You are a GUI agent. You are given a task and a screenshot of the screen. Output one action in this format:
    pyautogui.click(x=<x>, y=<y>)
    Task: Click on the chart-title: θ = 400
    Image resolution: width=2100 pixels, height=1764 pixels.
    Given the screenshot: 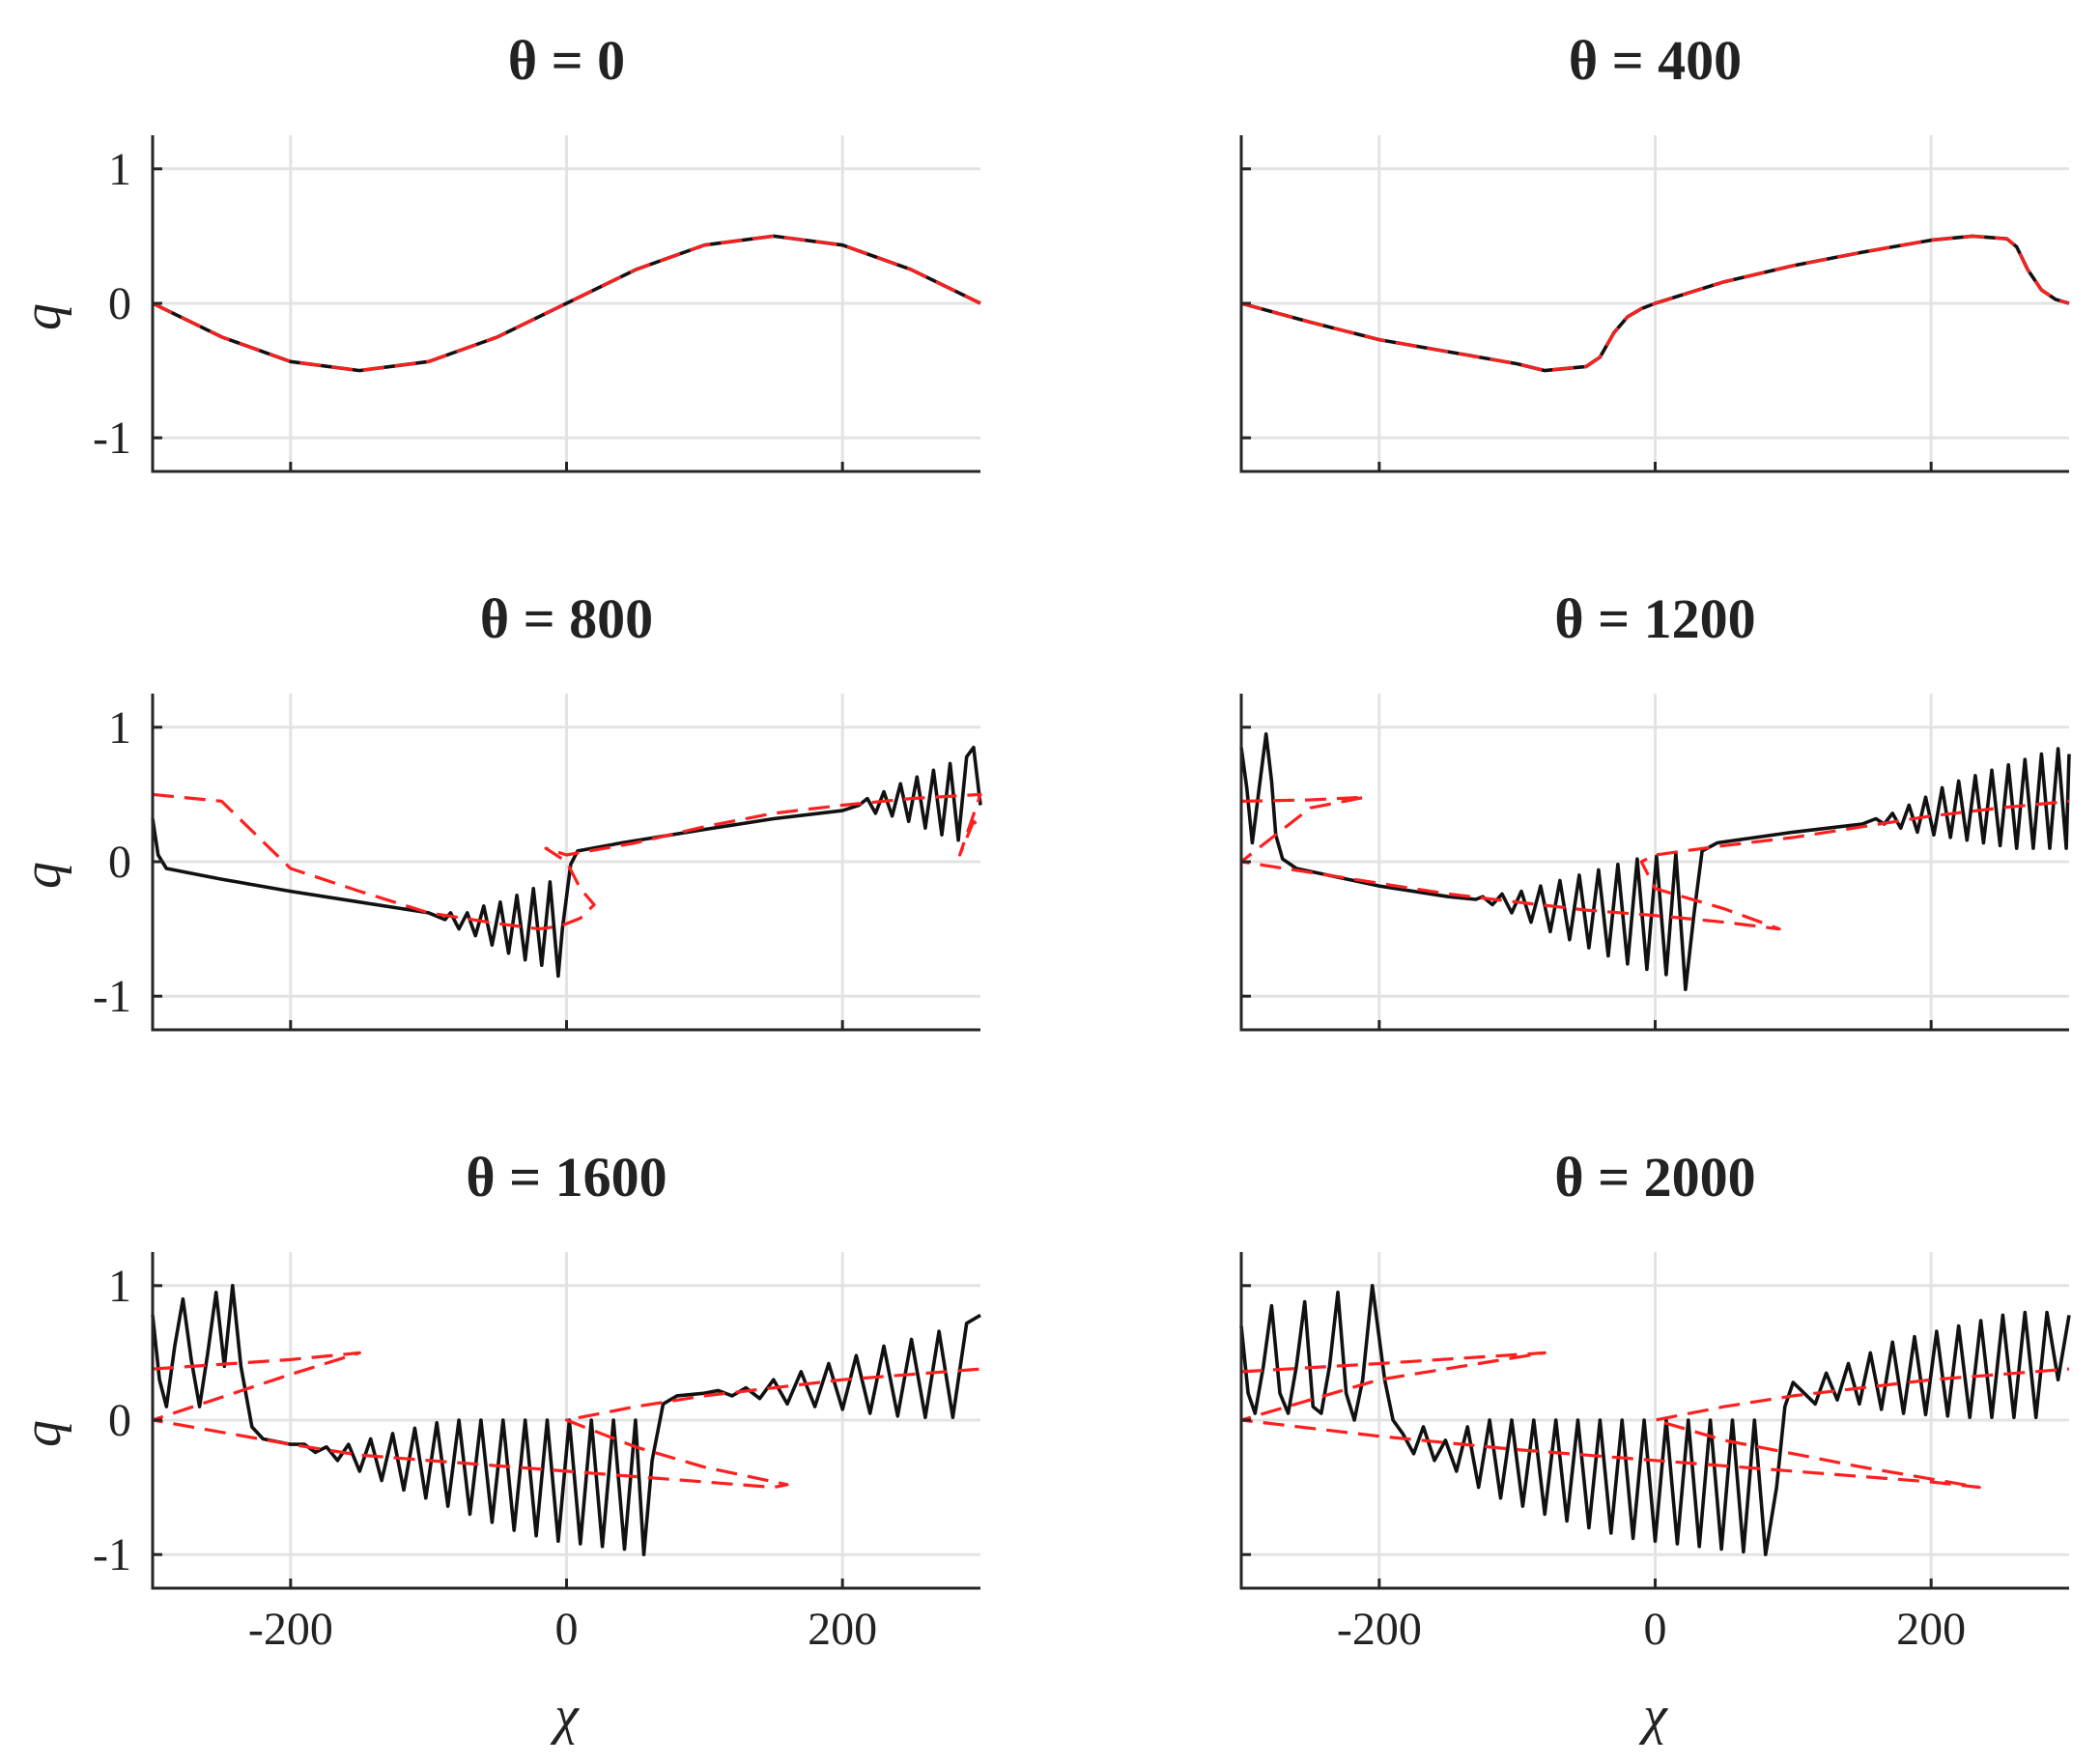 What is the action you would take?
    pyautogui.click(x=1655, y=60)
    